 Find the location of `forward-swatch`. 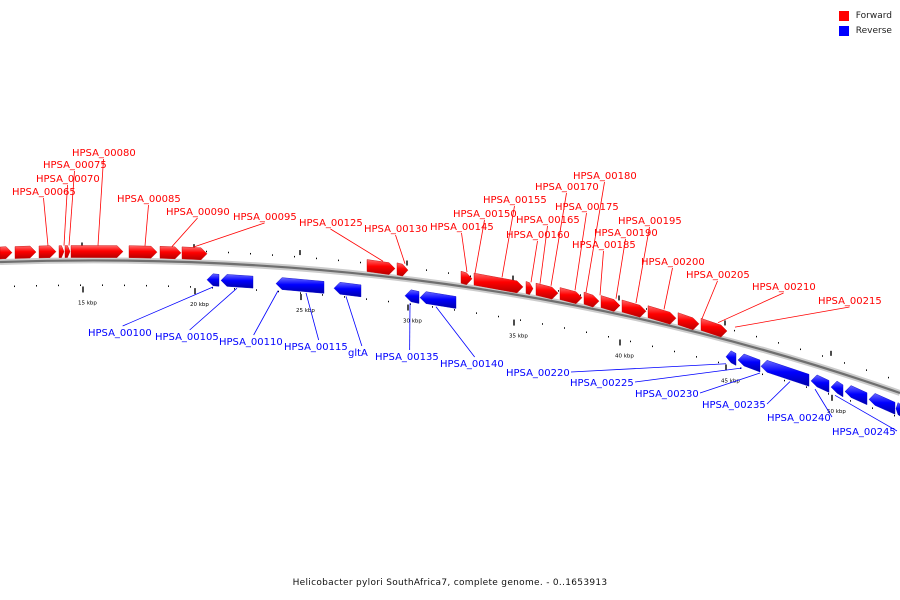

forward-swatch is located at coordinates (843, 15).